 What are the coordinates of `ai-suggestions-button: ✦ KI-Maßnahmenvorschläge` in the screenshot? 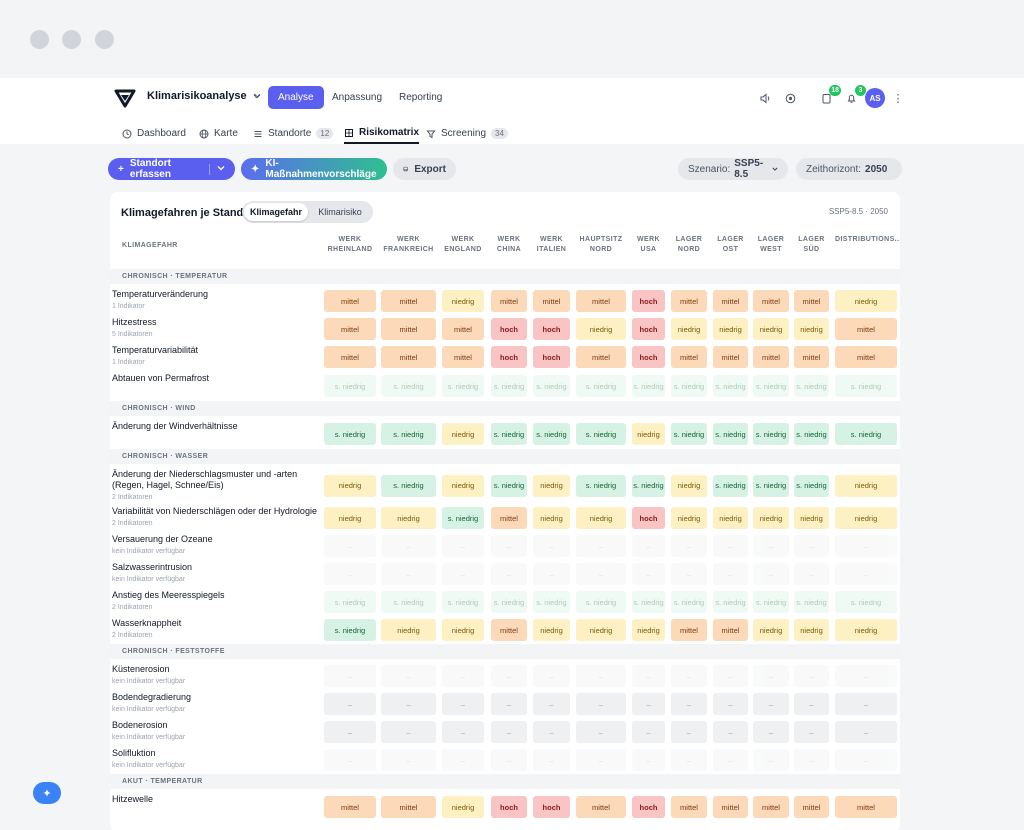 It's located at (314, 169).